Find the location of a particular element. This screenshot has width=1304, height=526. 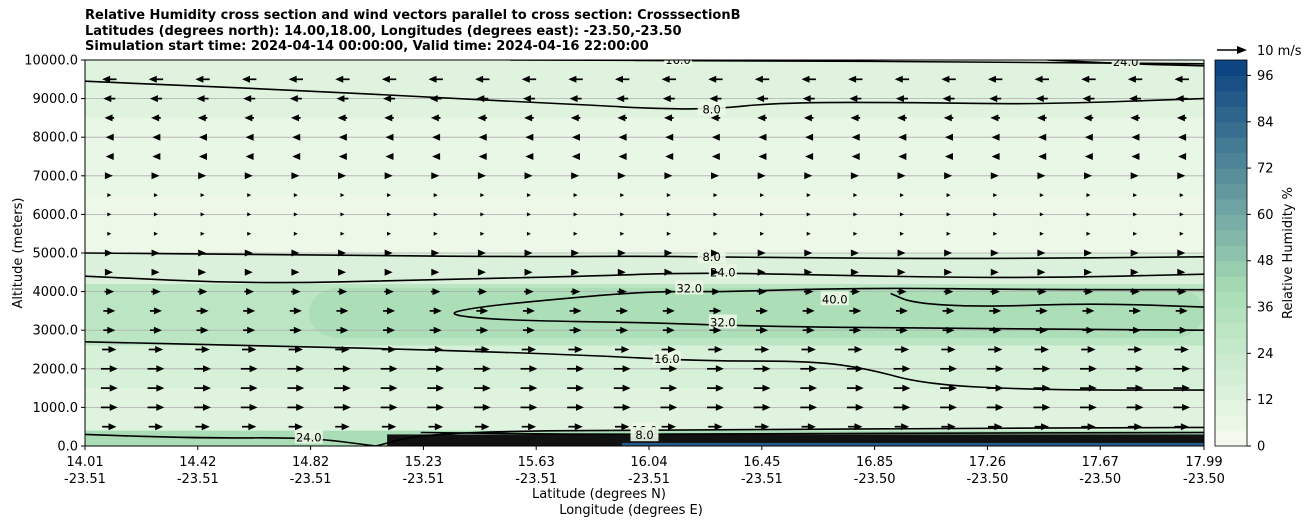

quiver-key-arrowhead is located at coordinates (1242, 50).